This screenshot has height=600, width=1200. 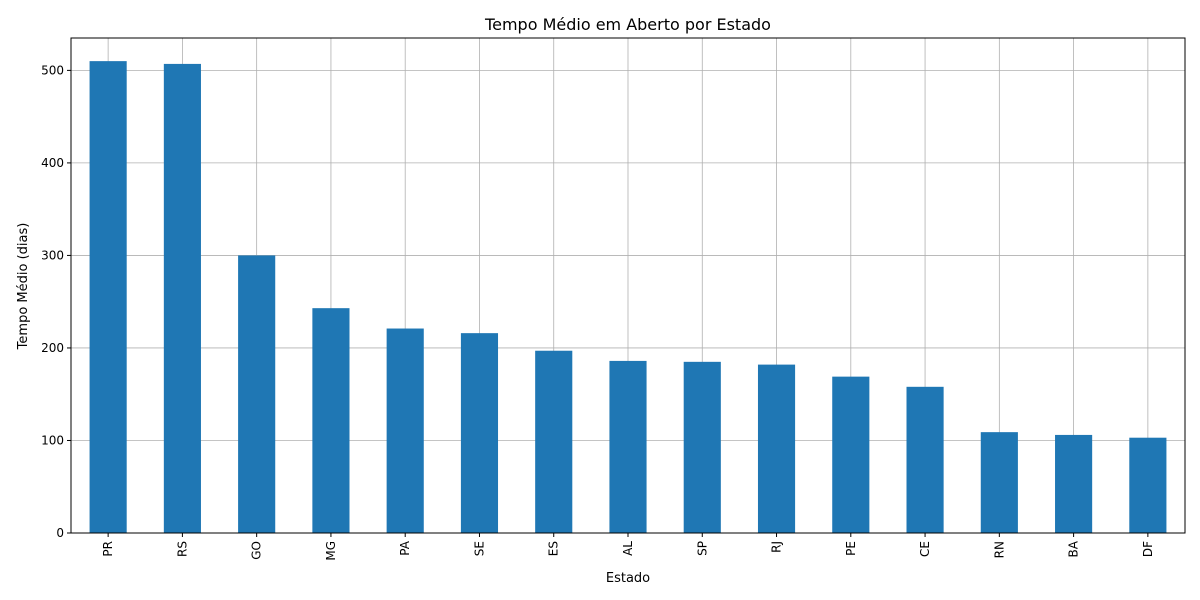 What do you see at coordinates (60, 533) in the screenshot?
I see `y-tick-label: 0` at bounding box center [60, 533].